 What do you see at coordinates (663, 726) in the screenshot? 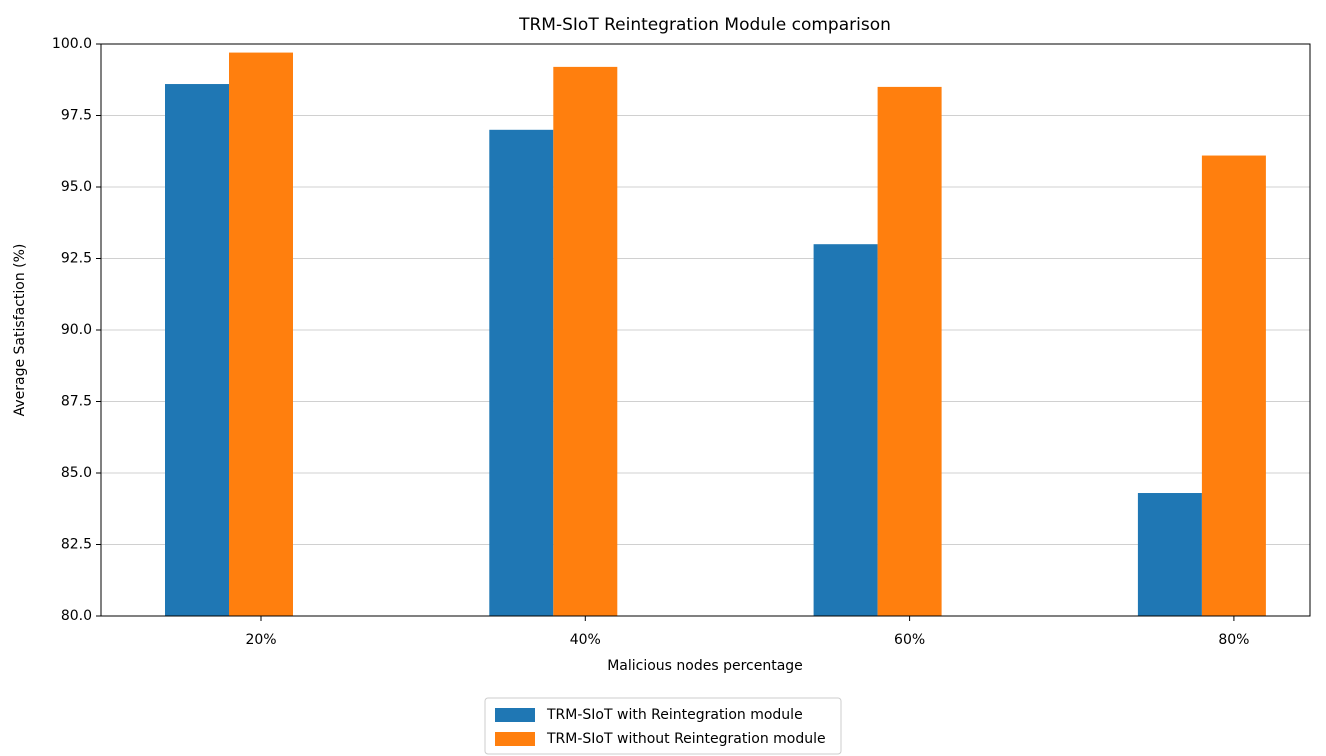
I see `legend-box` at bounding box center [663, 726].